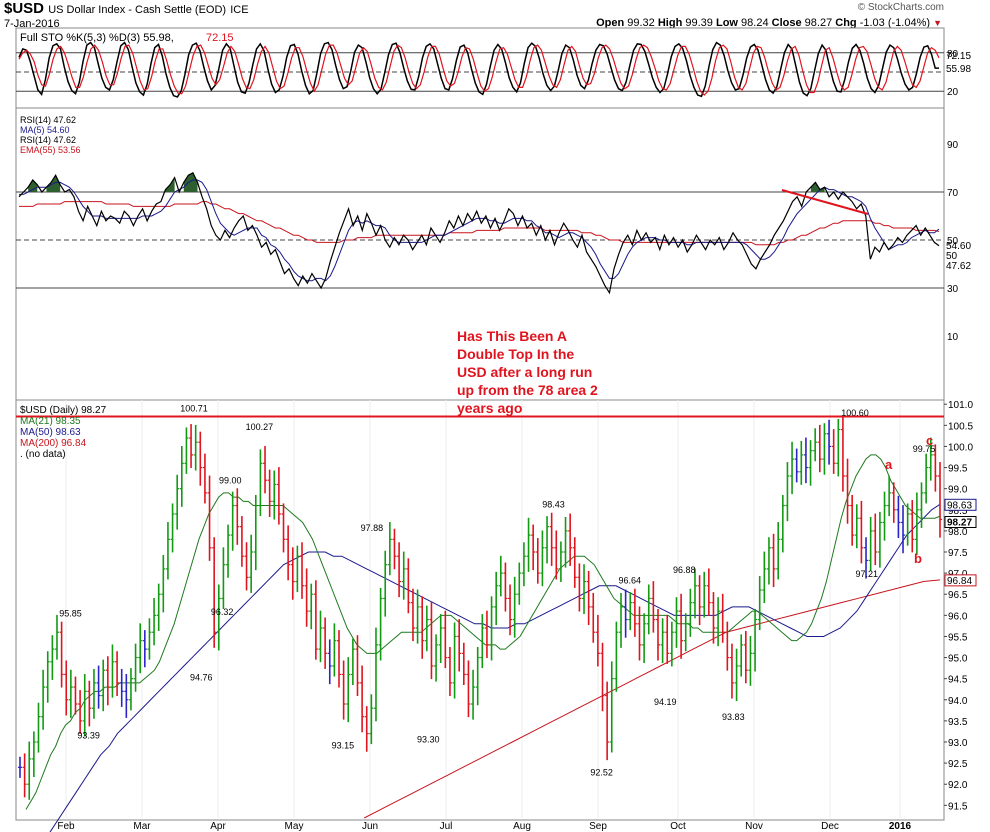 This screenshot has width=990, height=832. Describe the element at coordinates (900, 7) in the screenshot. I see `watermark: © StockCharts.com` at that location.